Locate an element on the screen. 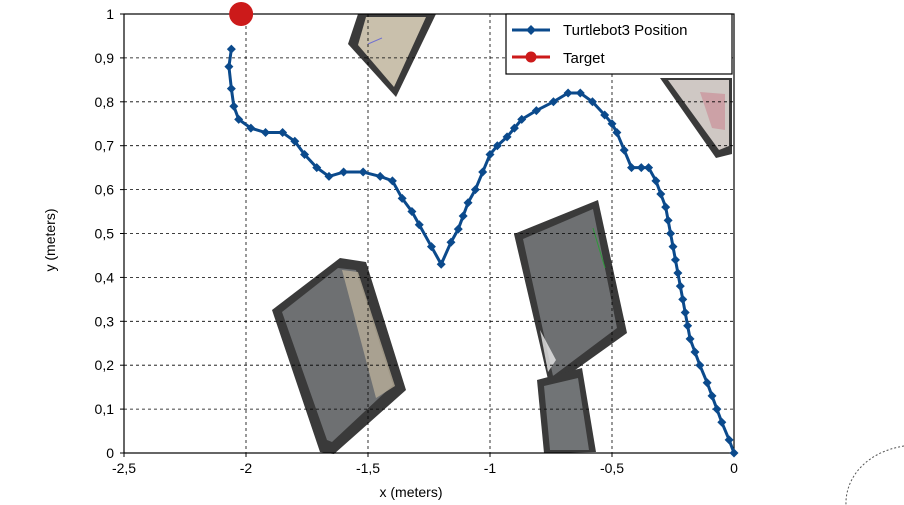 Image resolution: width=904 pixels, height=505 pixels. x-tick-label: -0,5 is located at coordinates (612, 468).